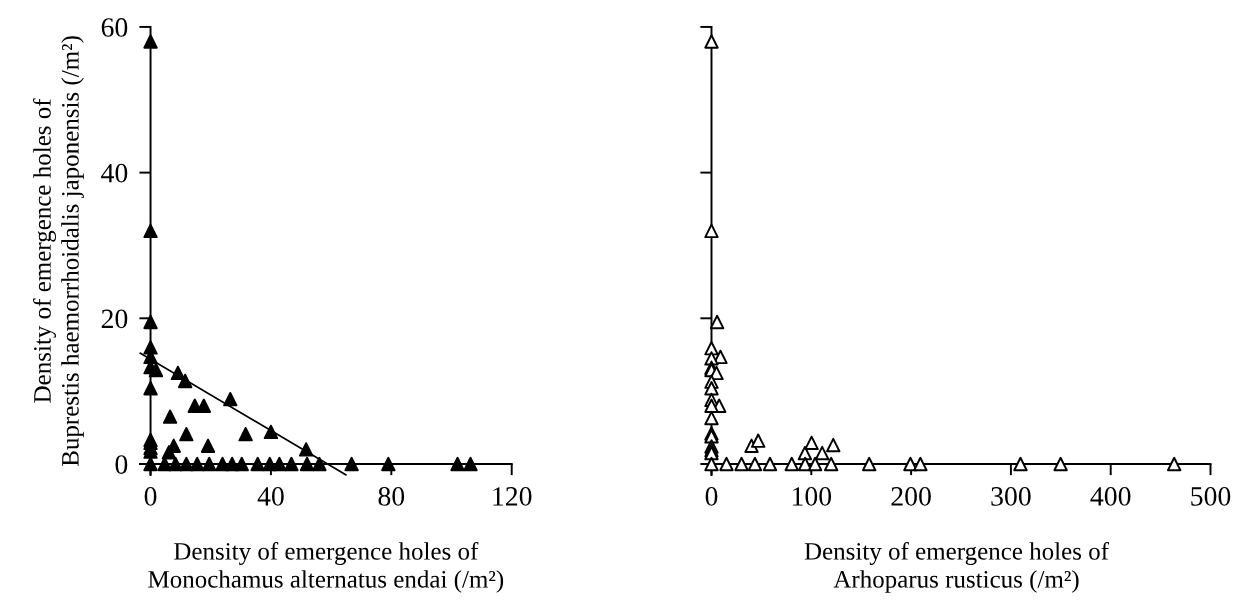 The image size is (1239, 612). Describe the element at coordinates (1110, 496) in the screenshot. I see `x-tick-label: 400` at that location.